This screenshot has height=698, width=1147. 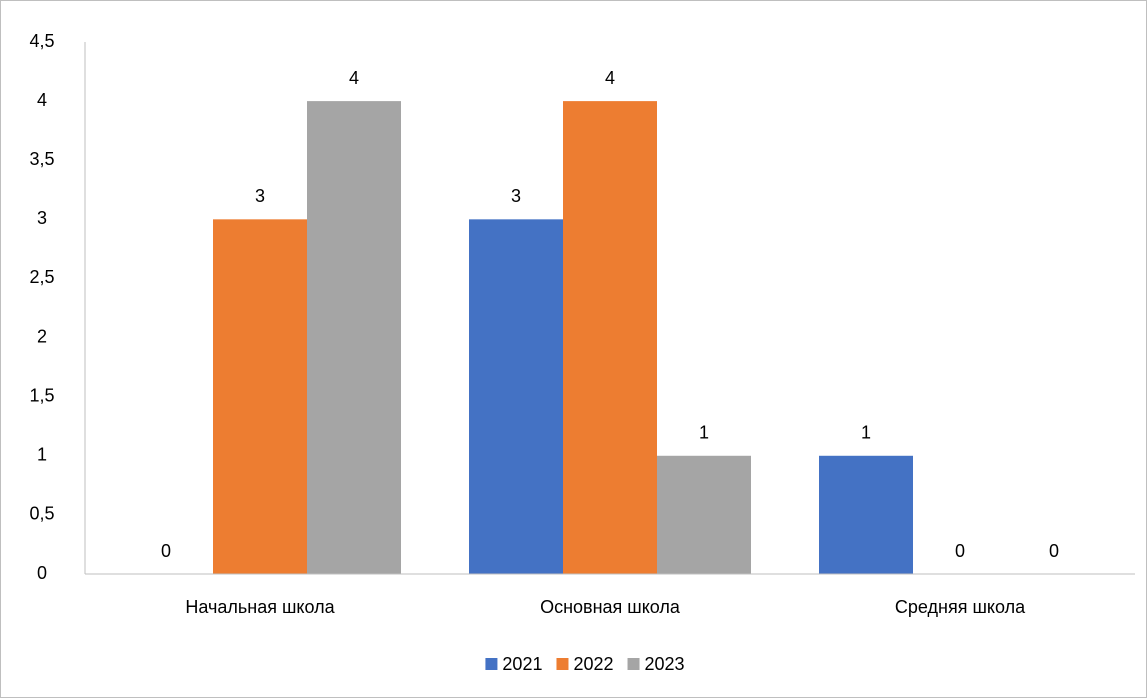 What do you see at coordinates (522, 664) in the screenshot?
I see `legend-label: 2021` at bounding box center [522, 664].